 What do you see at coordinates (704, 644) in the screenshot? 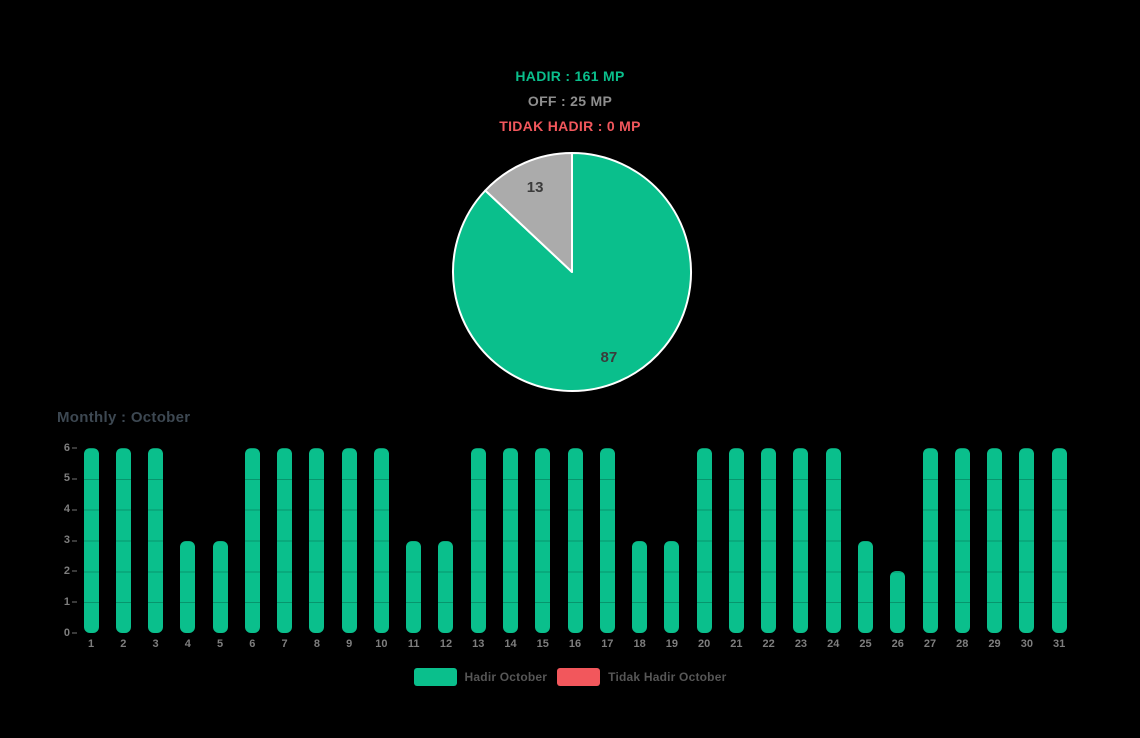
I see `x-axis-day-label: 20` at bounding box center [704, 644].